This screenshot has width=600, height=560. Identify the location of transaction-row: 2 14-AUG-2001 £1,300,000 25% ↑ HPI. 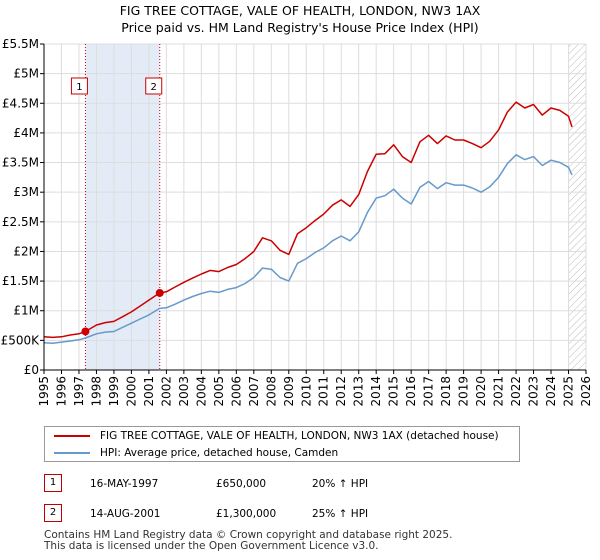
(314, 514).